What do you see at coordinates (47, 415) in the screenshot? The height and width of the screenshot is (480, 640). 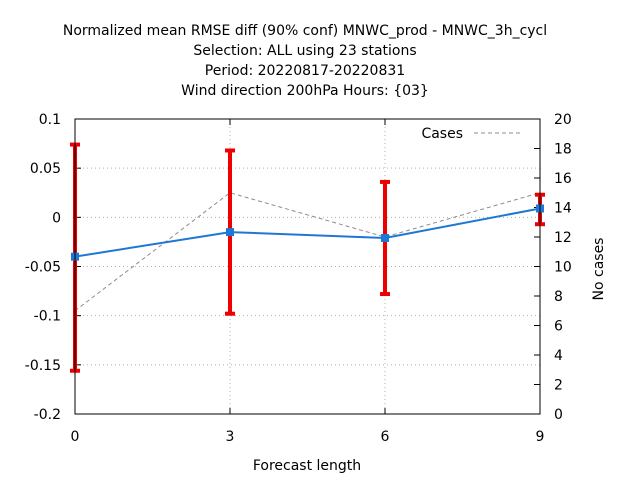 I see `y-tick-label: -0.2` at bounding box center [47, 415].